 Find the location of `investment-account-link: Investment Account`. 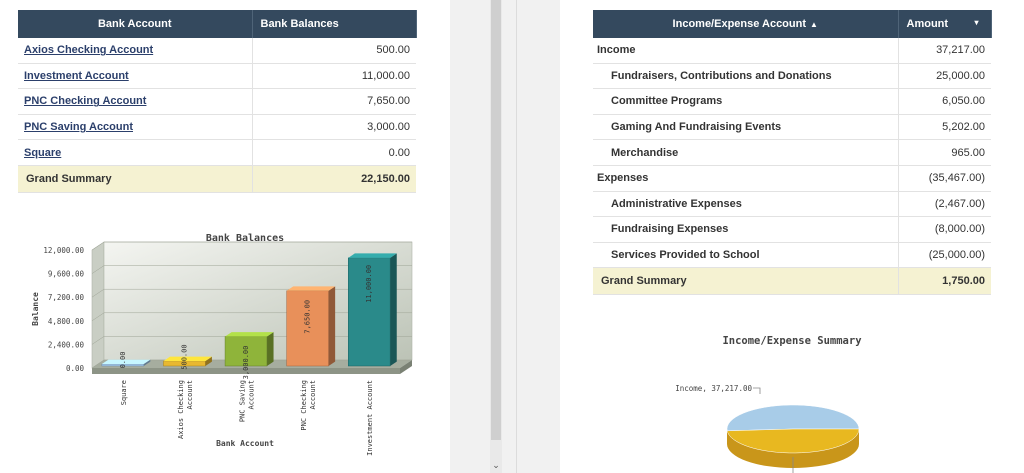

investment-account-link: Investment Account is located at coordinates (76, 75).